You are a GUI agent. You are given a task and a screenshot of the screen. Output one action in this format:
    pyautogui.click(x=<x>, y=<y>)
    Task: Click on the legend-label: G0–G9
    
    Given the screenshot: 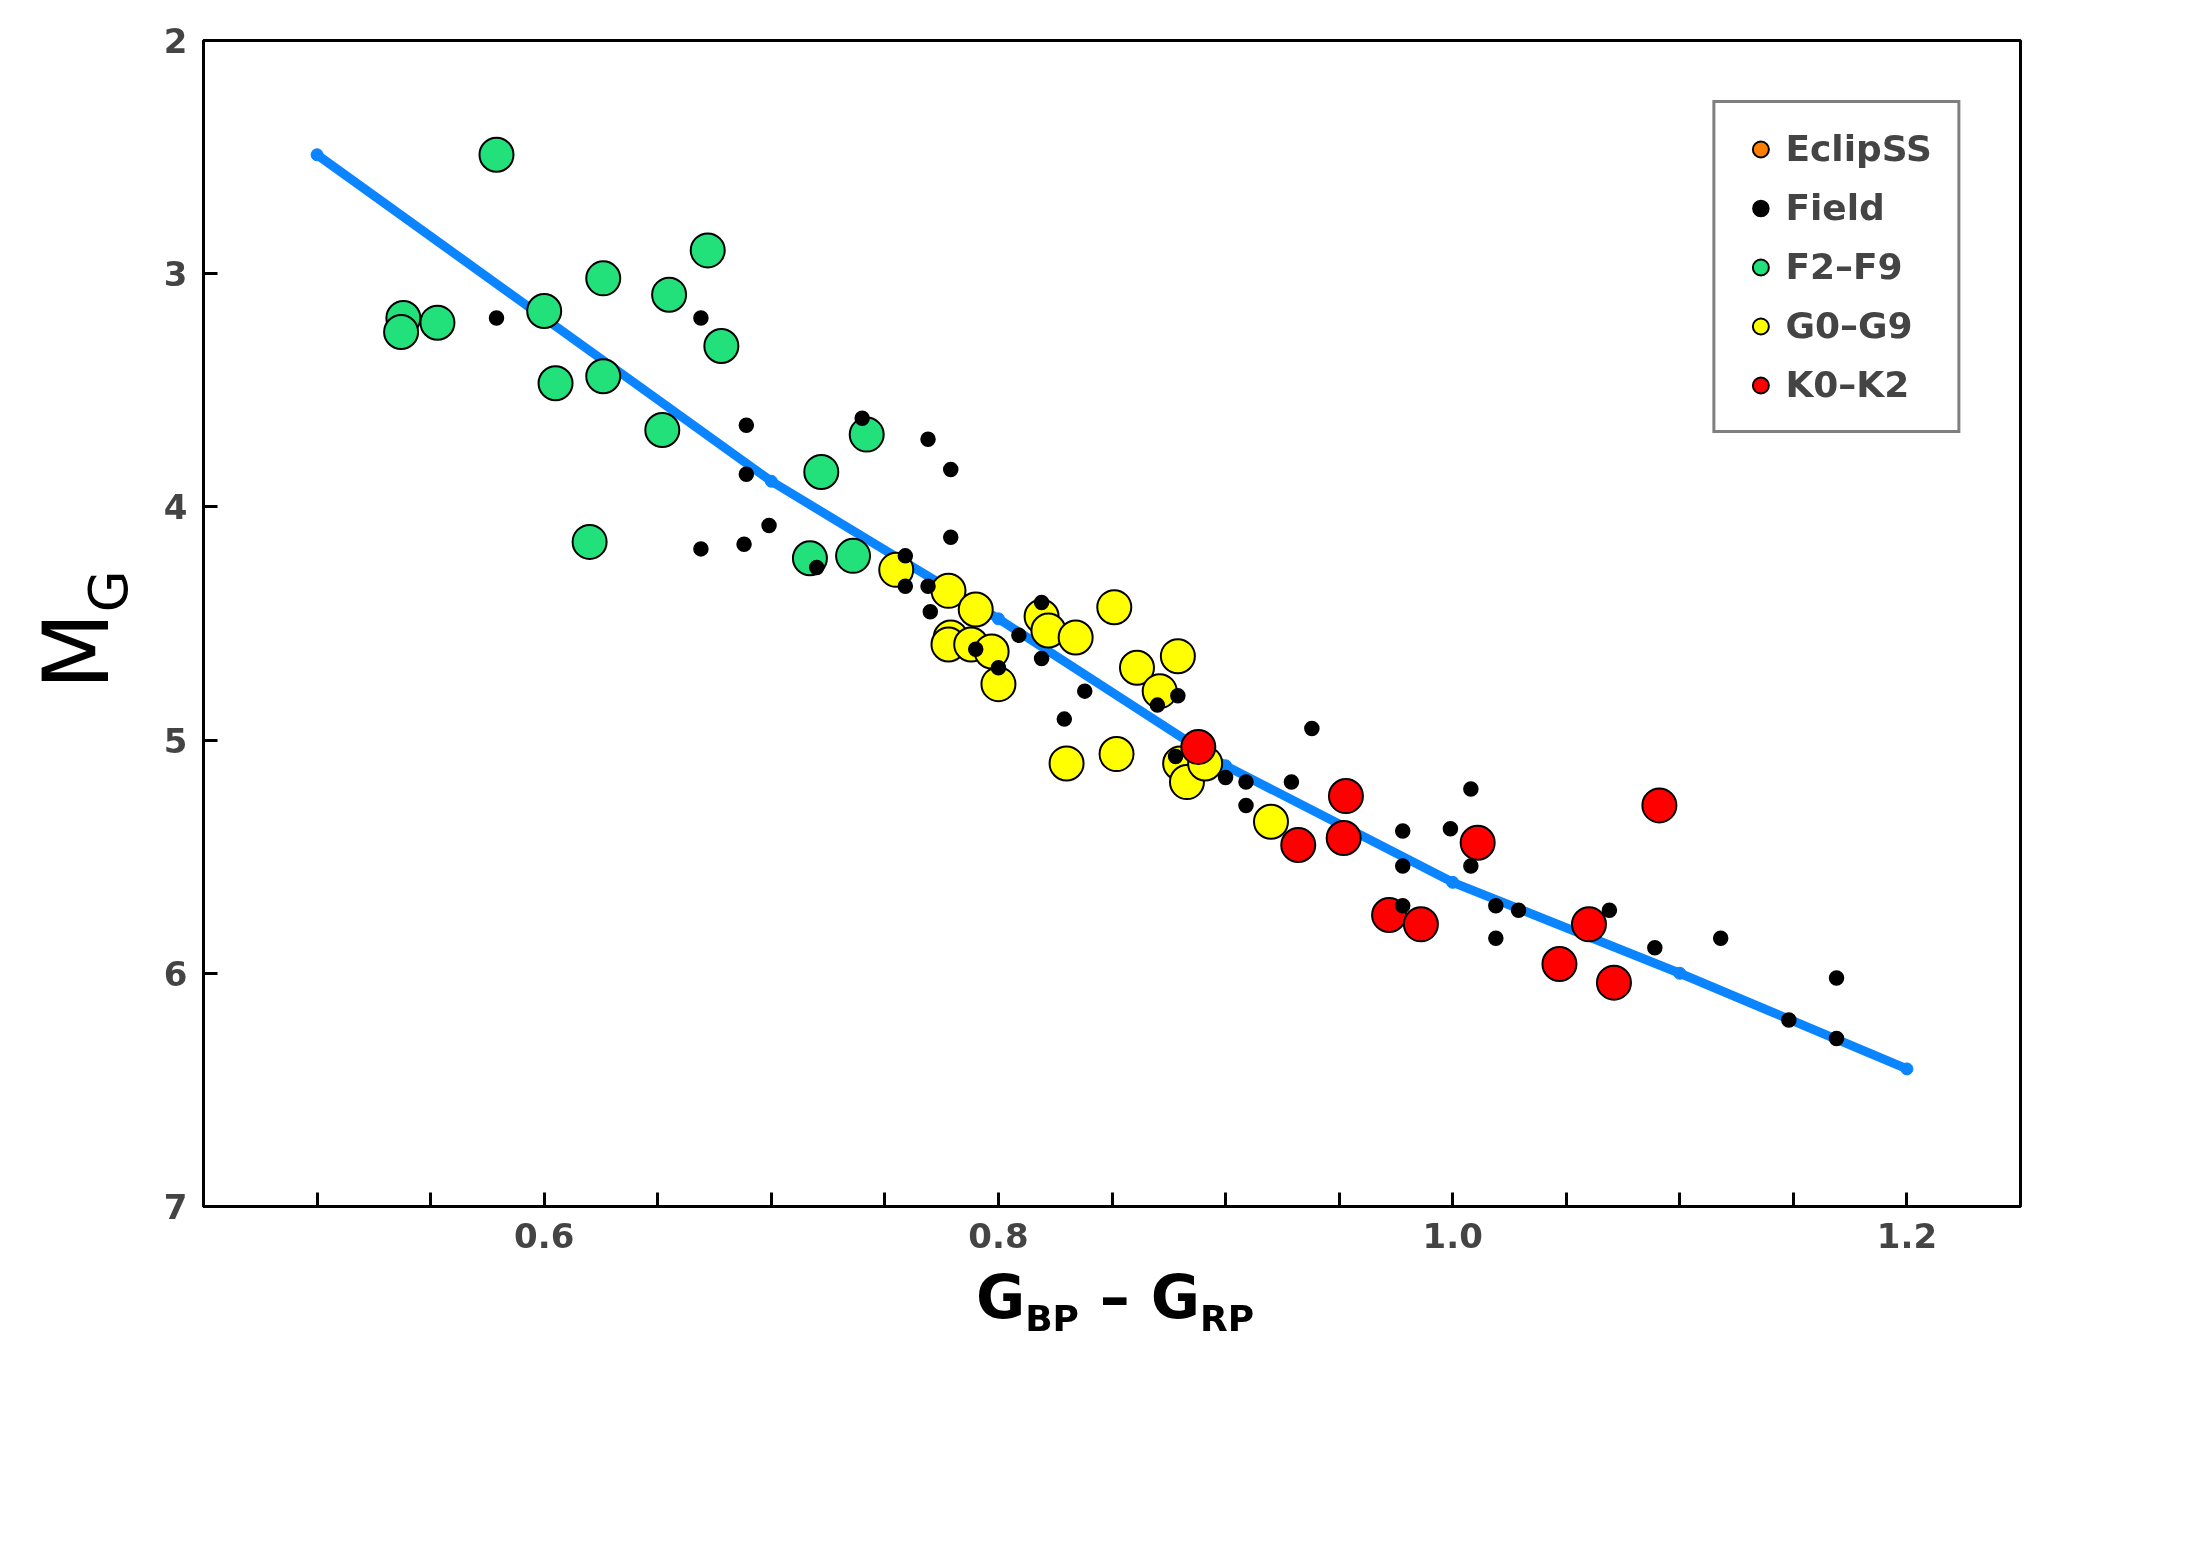 What is the action you would take?
    pyautogui.click(x=1849, y=325)
    